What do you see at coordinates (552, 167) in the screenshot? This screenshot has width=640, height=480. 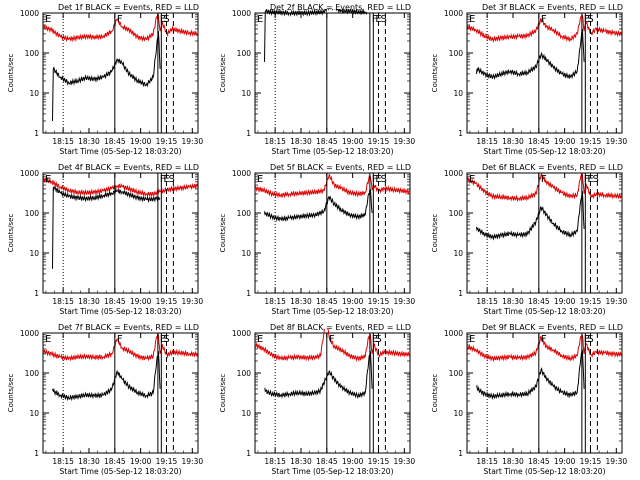 I see `panel-title: Det 6f BLACK = Events, RED = LLD` at bounding box center [552, 167].